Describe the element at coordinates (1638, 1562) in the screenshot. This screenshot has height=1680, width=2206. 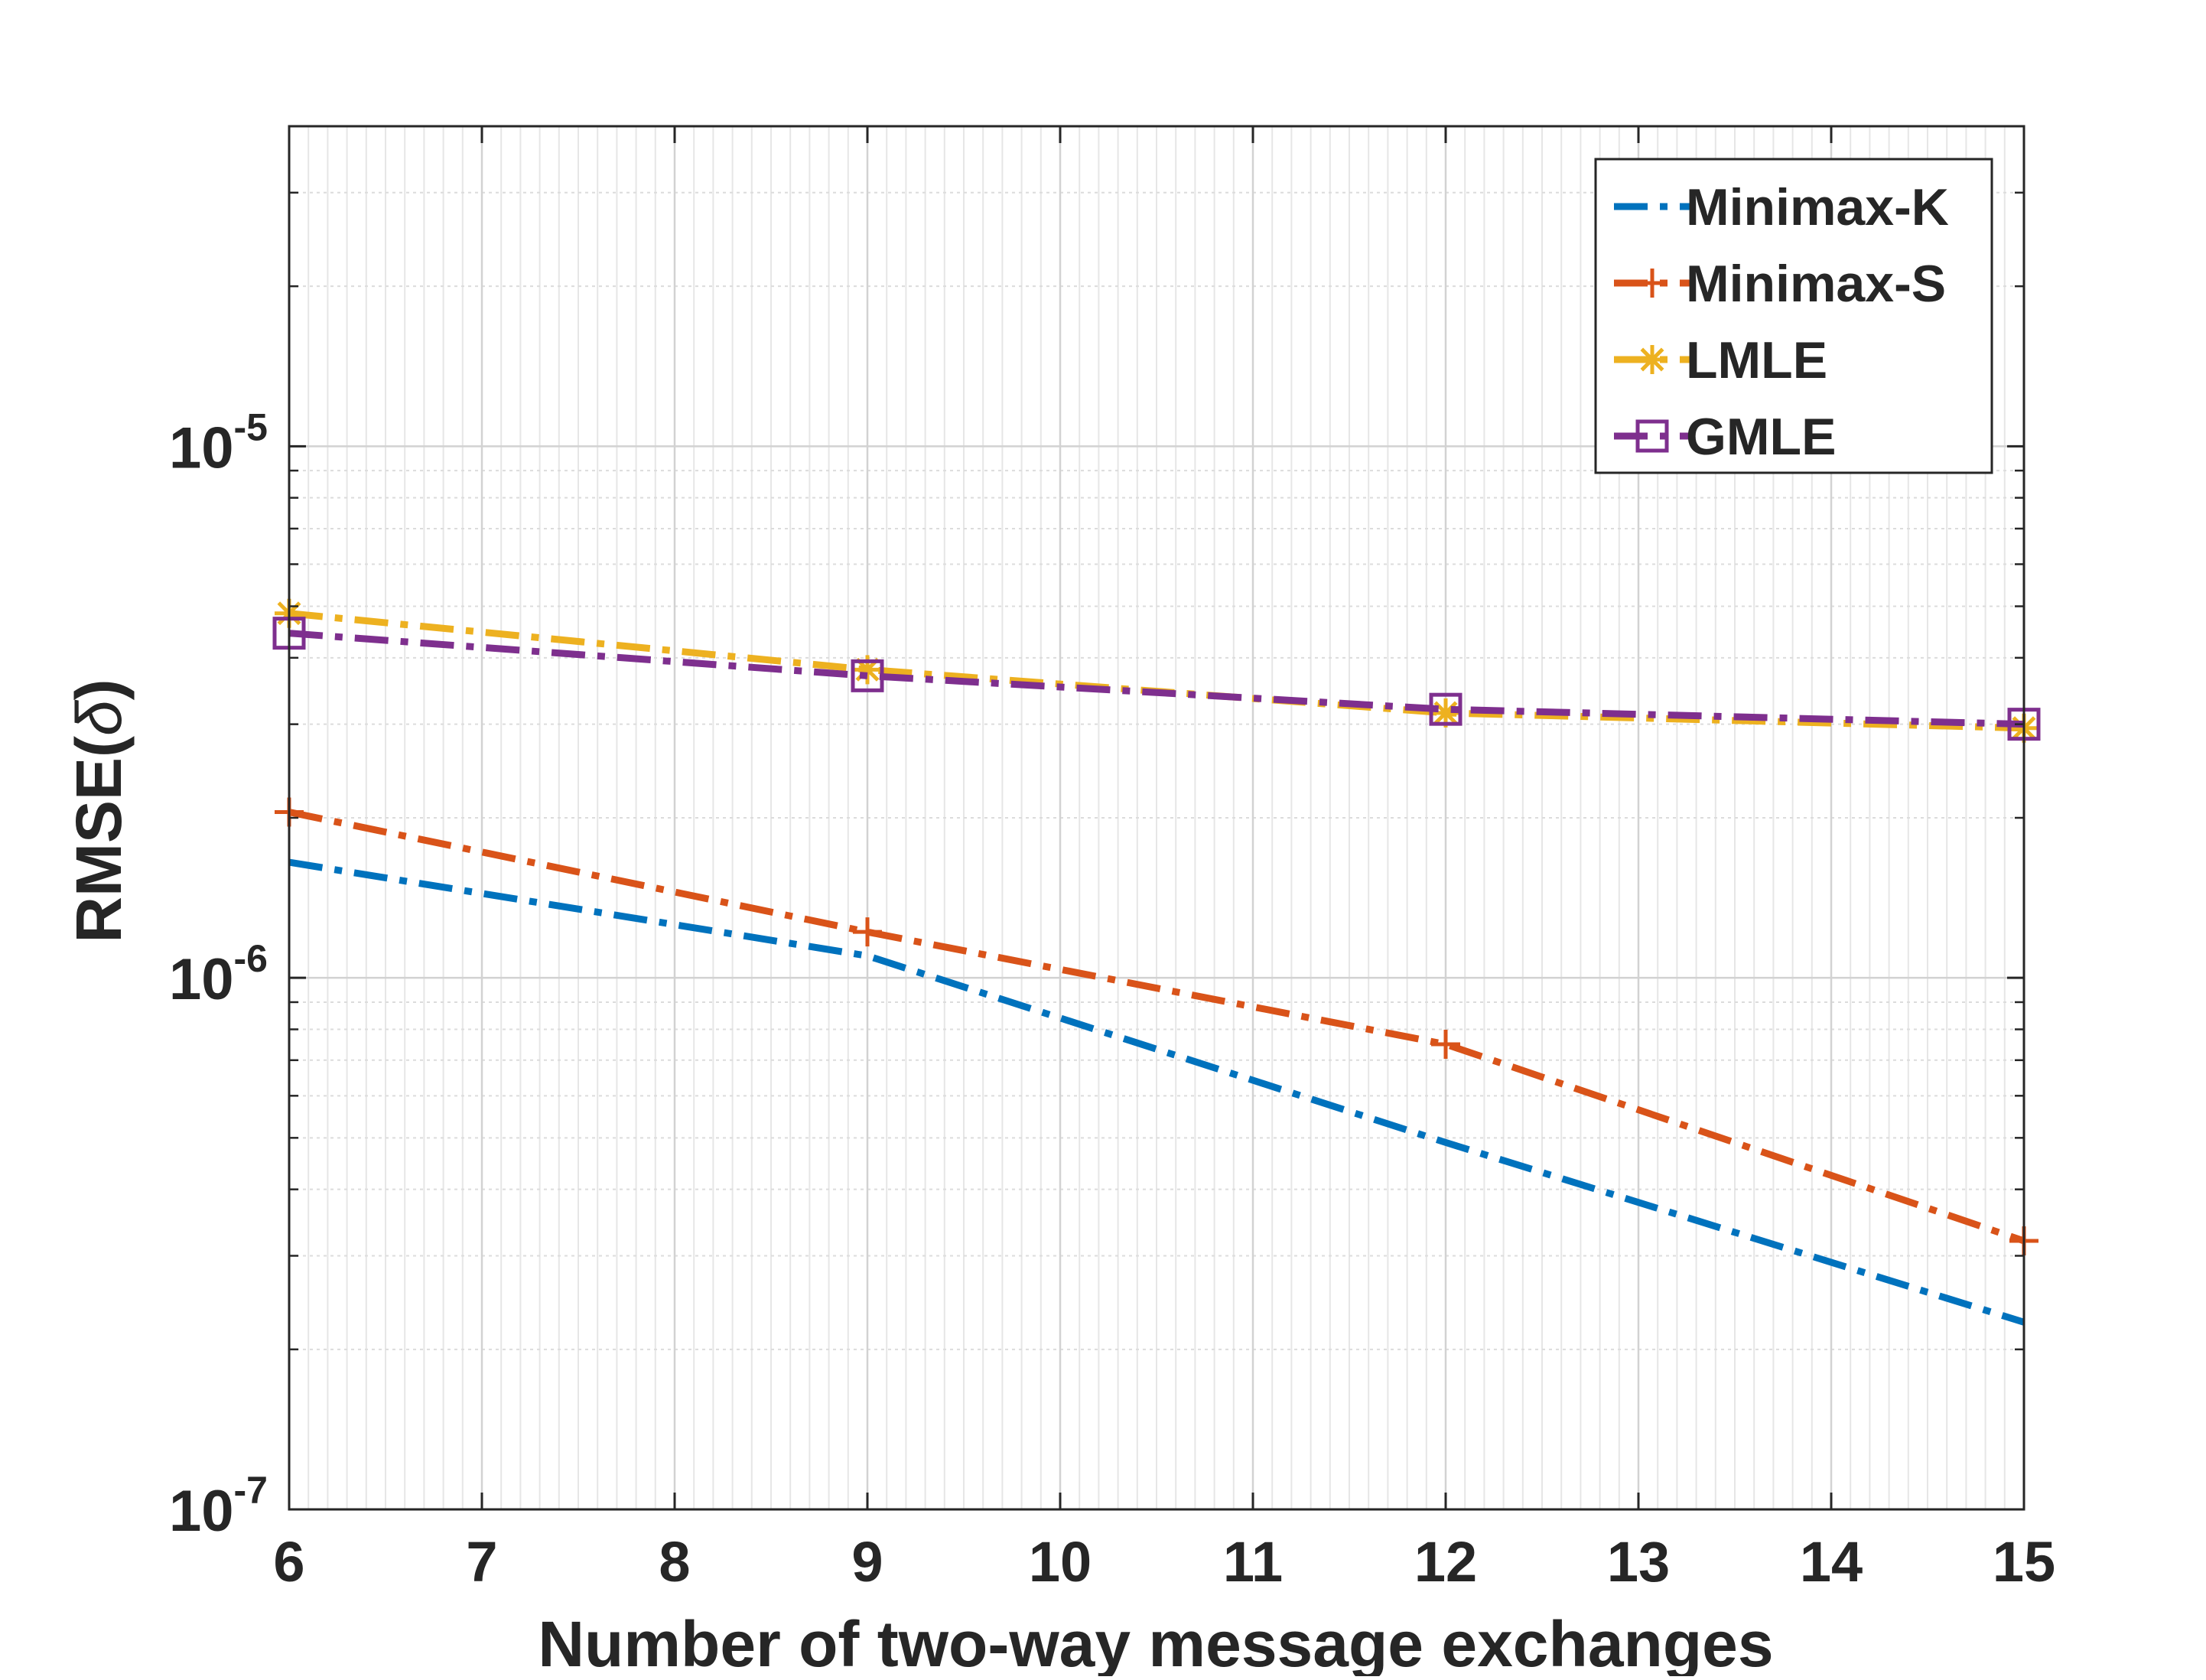
I see `x-tick-label: 13` at that location.